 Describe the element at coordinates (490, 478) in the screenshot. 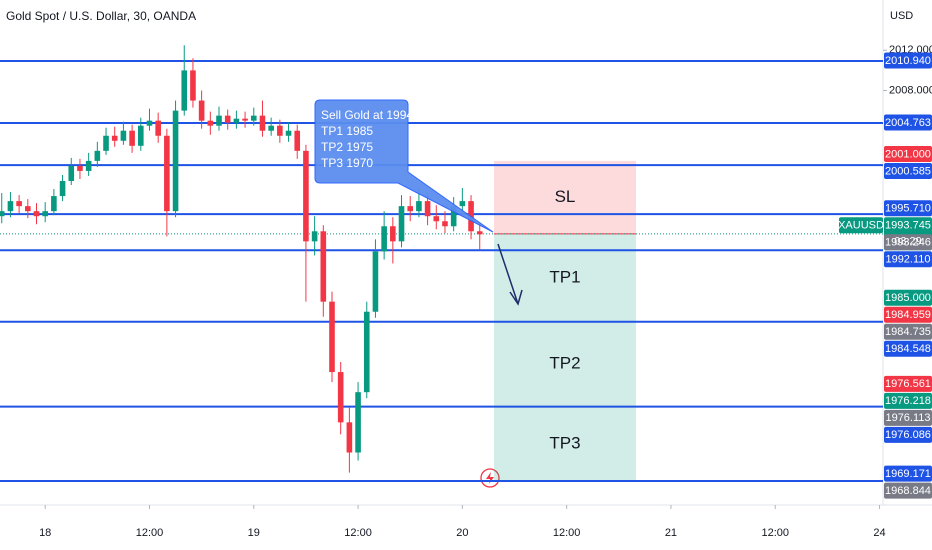

I see `event-bolt` at that location.